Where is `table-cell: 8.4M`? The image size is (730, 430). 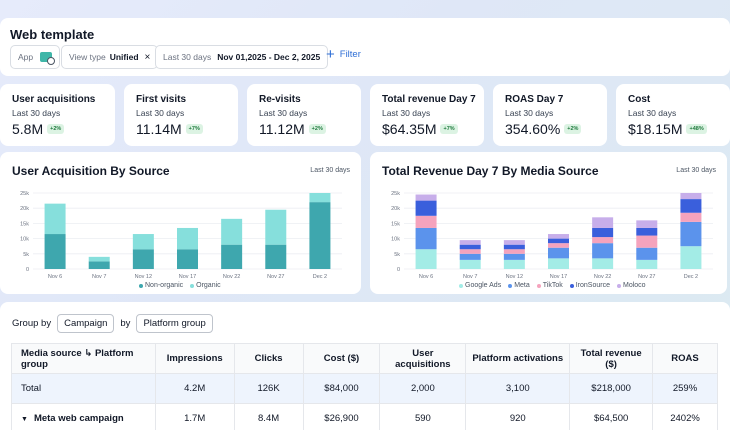 table-cell: 8.4M is located at coordinates (268, 416).